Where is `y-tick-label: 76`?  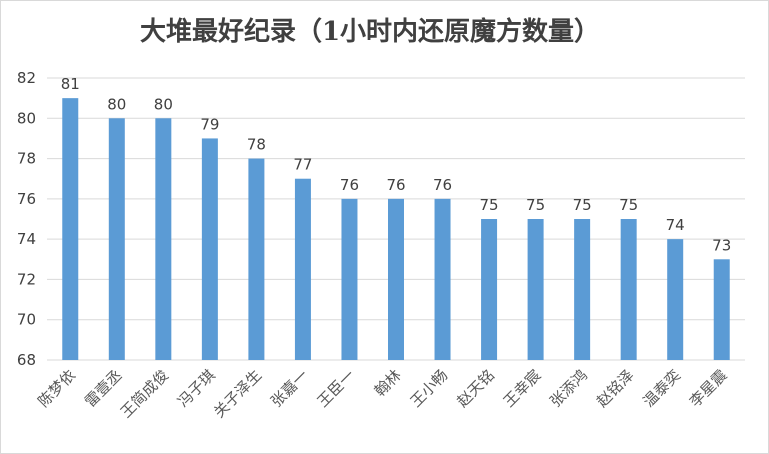 y-tick-label: 76 is located at coordinates (26, 199).